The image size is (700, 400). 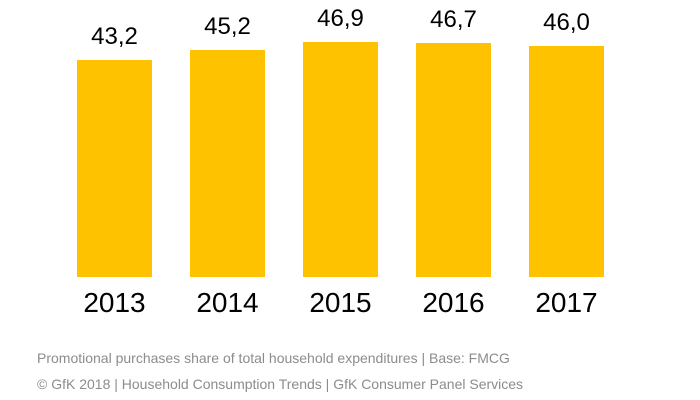 I want to click on x-label-2014: 2014, so click(x=227, y=302).